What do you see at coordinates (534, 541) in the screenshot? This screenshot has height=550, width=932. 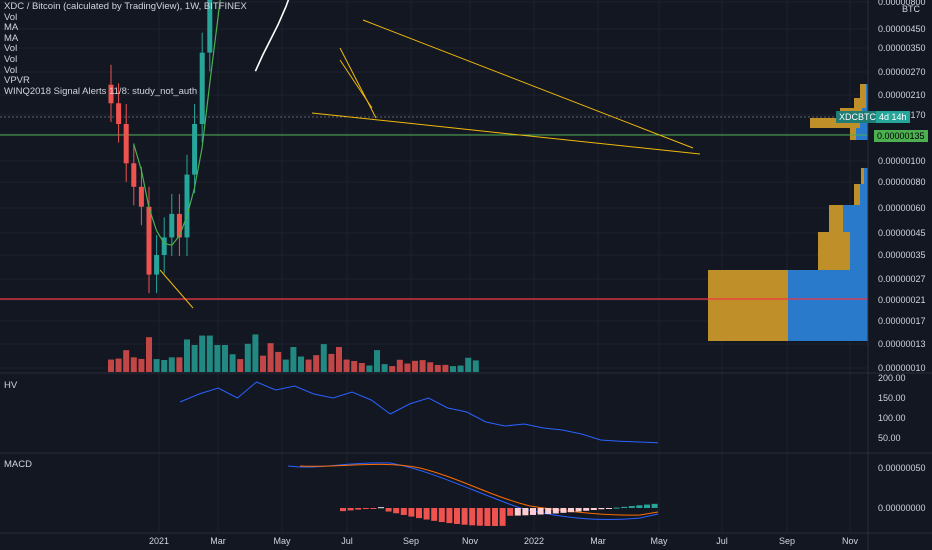 I see `time-tick-label: 2022` at bounding box center [534, 541].